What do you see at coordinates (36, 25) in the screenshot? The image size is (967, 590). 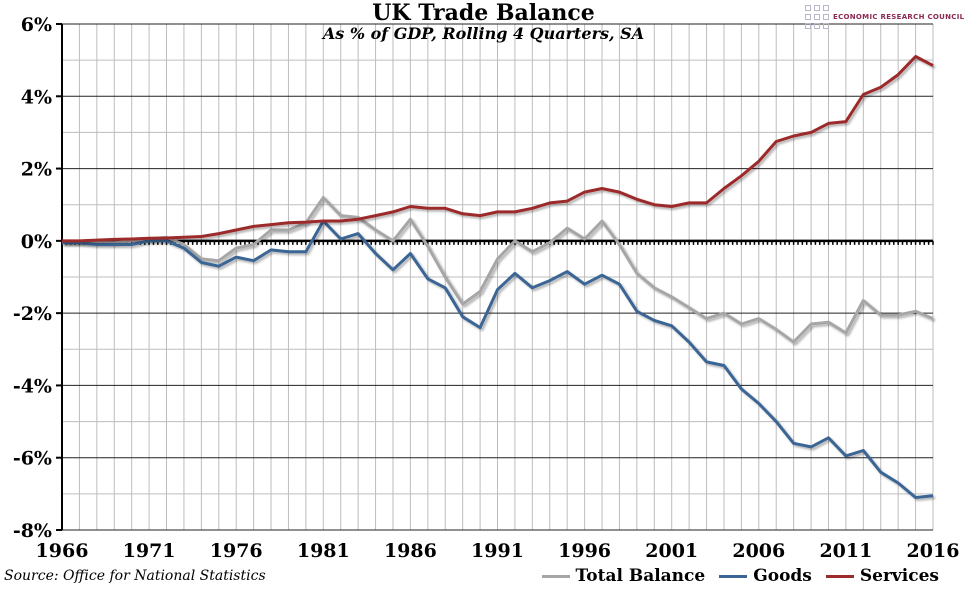 I see `y-tick-label: 6%` at bounding box center [36, 25].